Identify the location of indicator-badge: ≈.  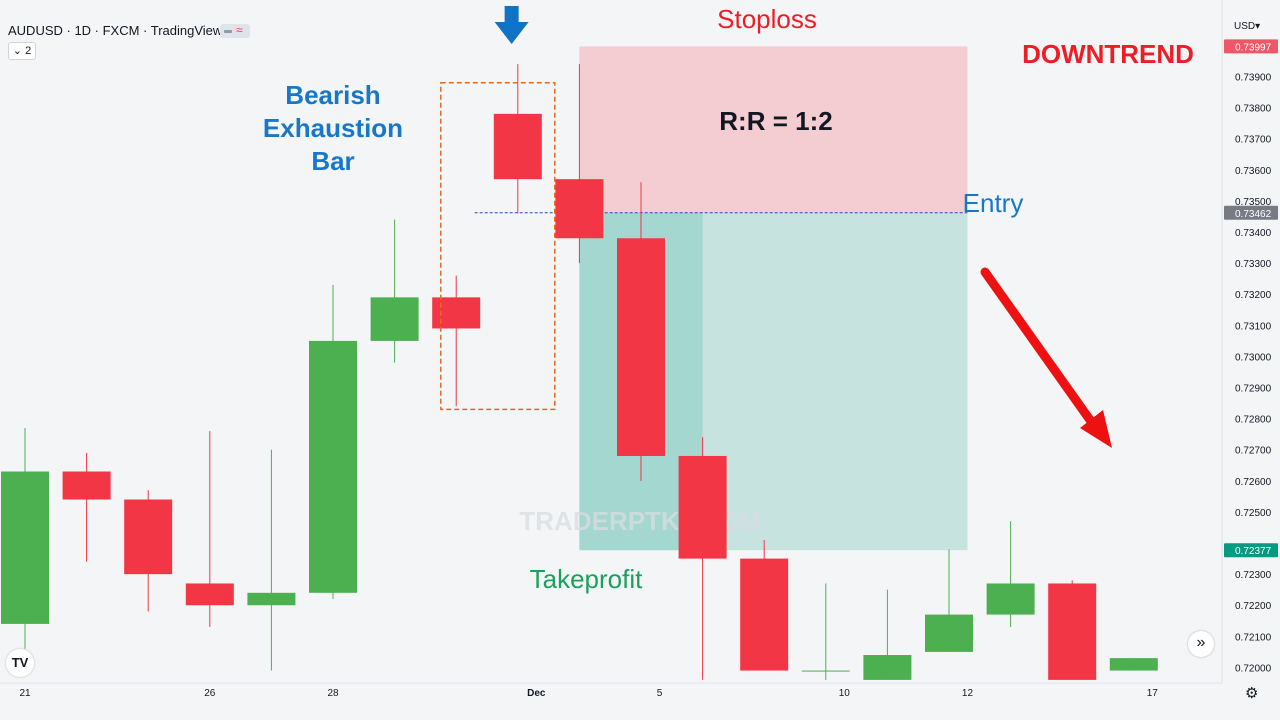
(235, 30).